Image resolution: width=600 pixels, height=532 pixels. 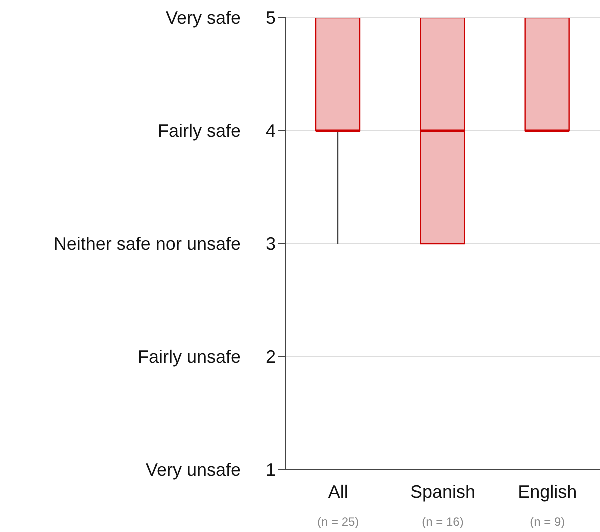 I want to click on y-tick-label: 1, so click(x=271, y=470).